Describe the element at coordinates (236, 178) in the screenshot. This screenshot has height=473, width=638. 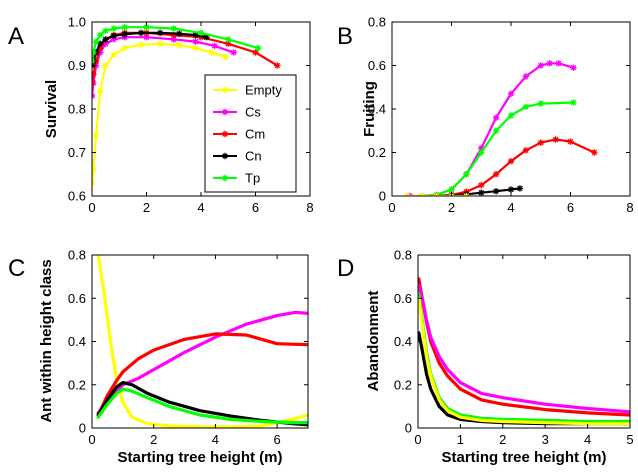
I see `legend-entry-tp: Tp` at that location.